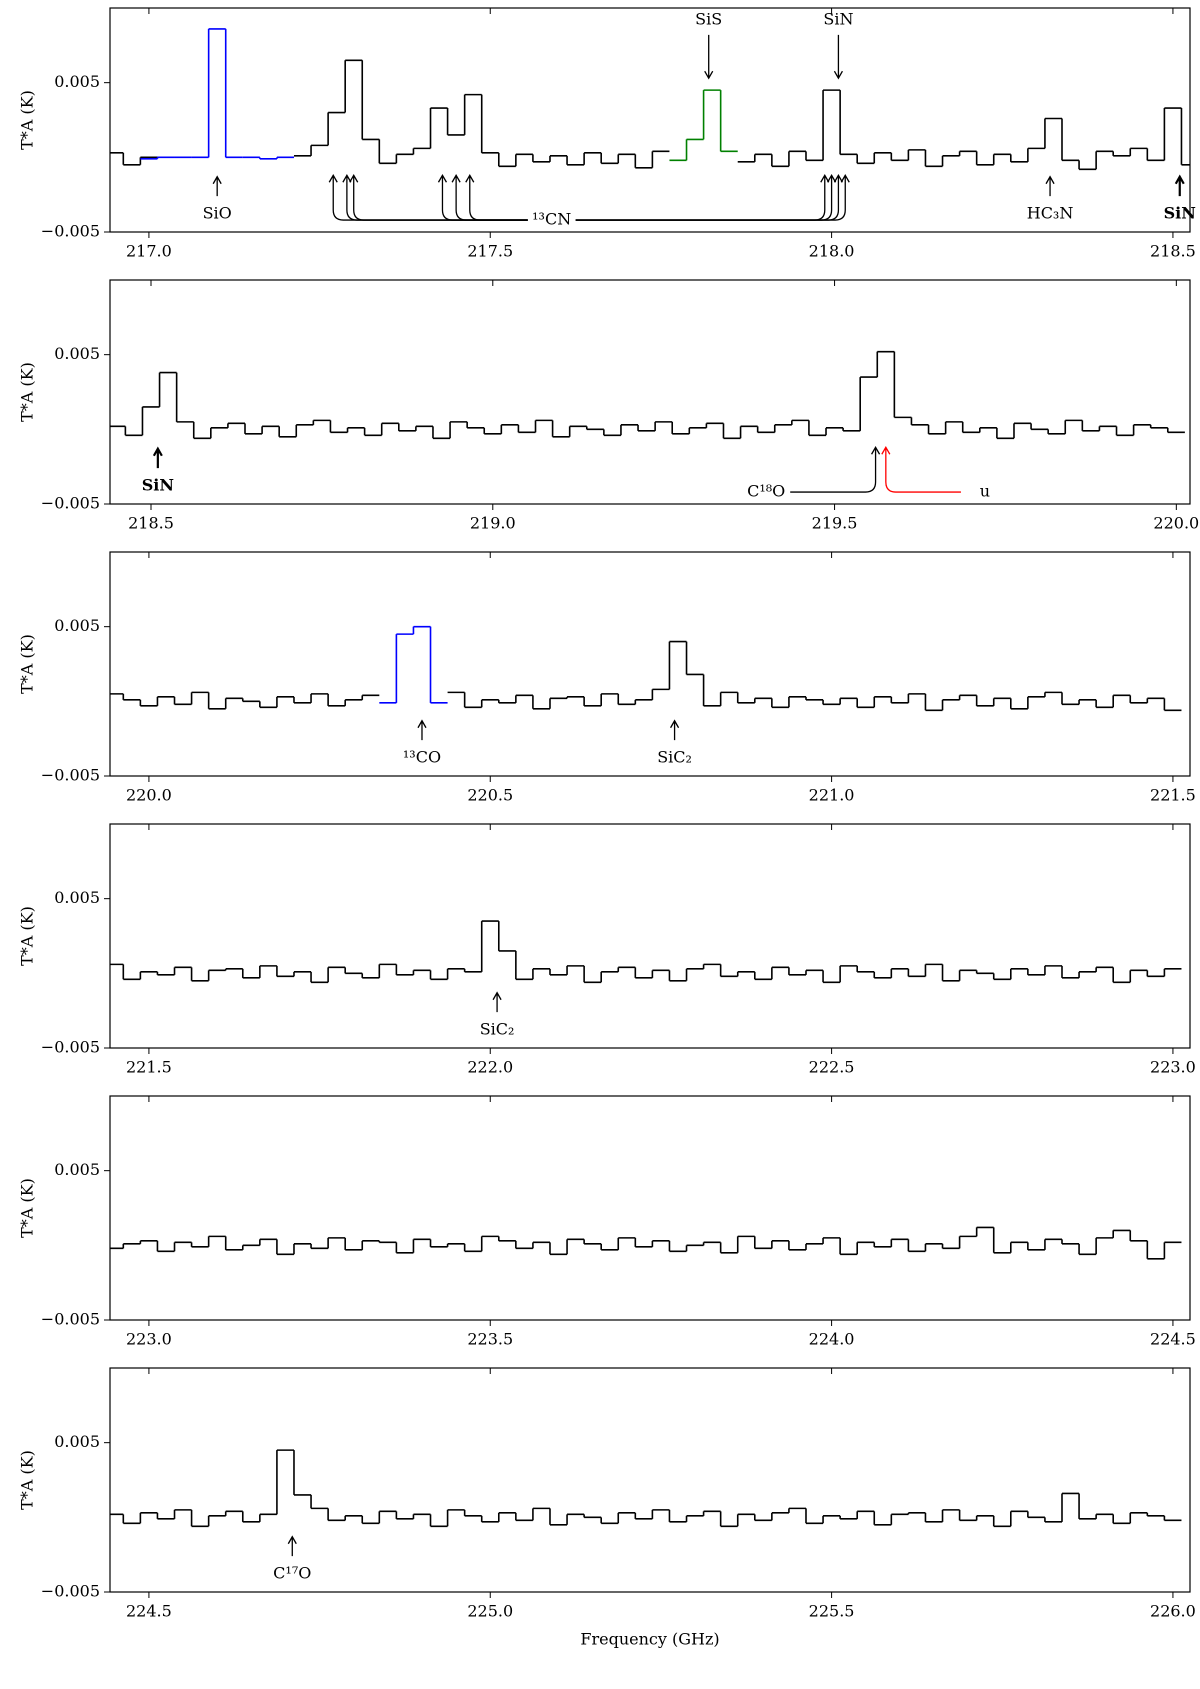 Image resolution: width=1200 pixels, height=1689 pixels. Describe the element at coordinates (490, 251) in the screenshot. I see `x-tick-label: 217.5` at that location.